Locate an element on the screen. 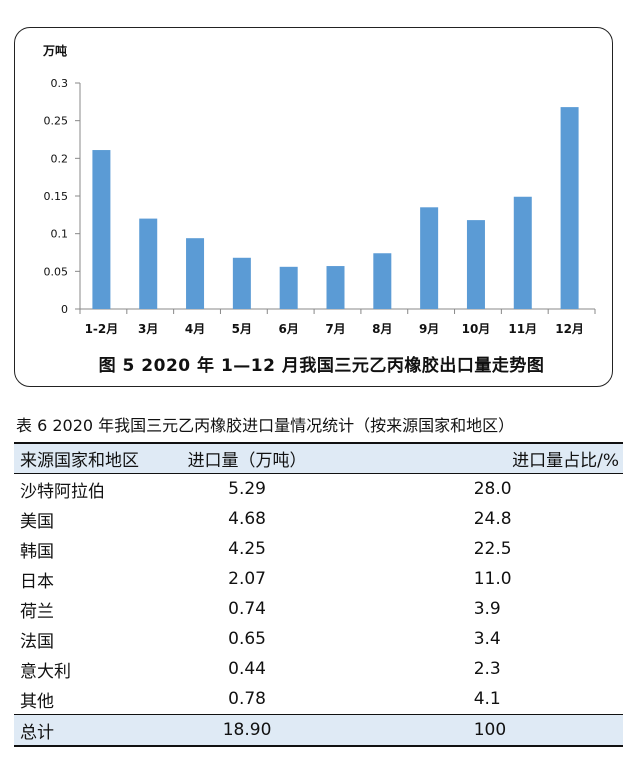 The image size is (641, 764). cell-quantity: 0.44 is located at coordinates (247, 669).